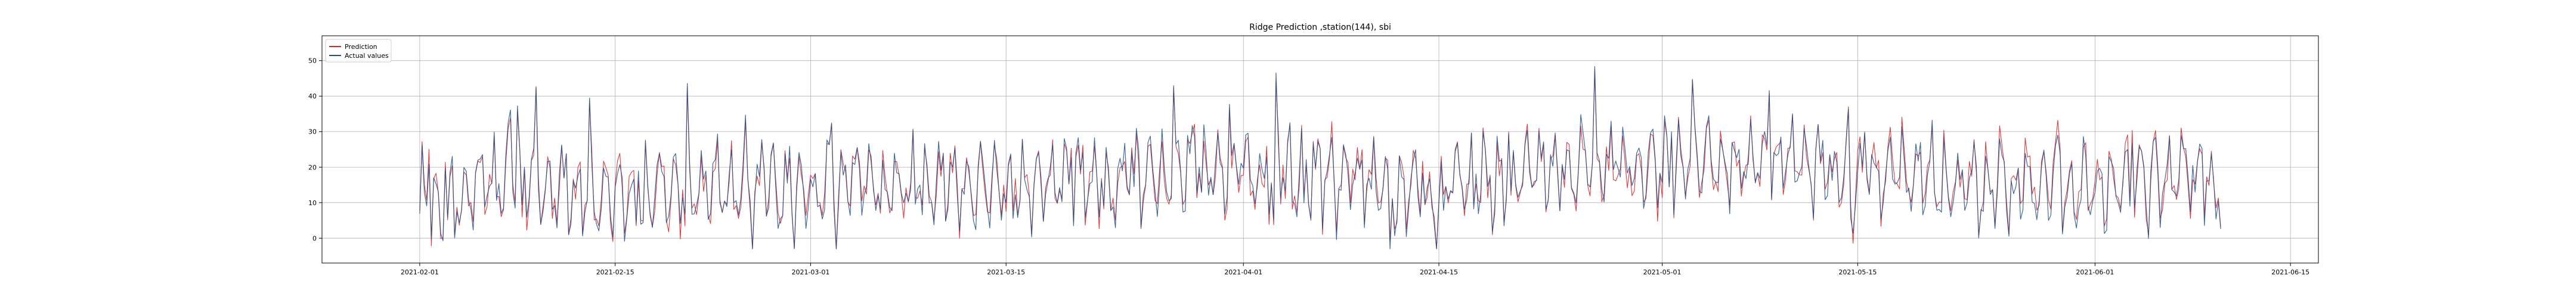 This screenshot has width=2576, height=303. I want to click on legend: Prediction Actual values, so click(358, 51).